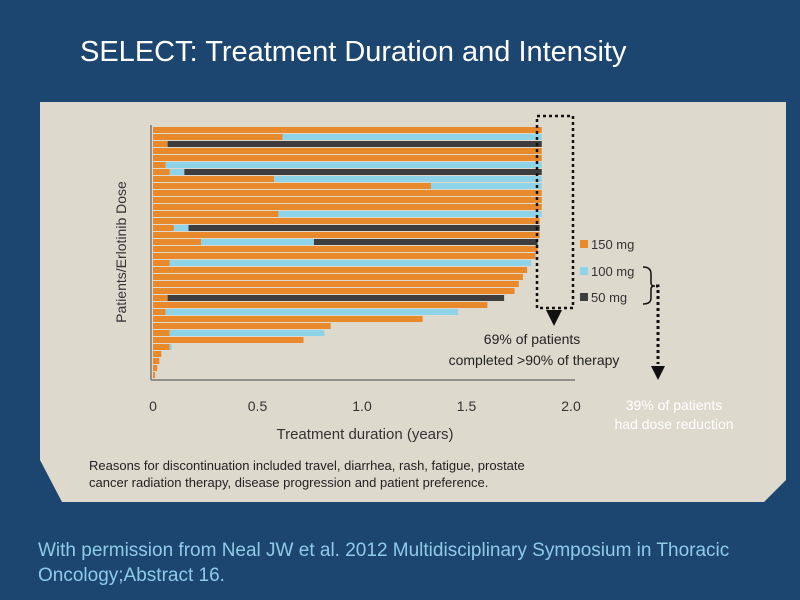  I want to click on patient-8-bar-segment-100mg, so click(408, 179).